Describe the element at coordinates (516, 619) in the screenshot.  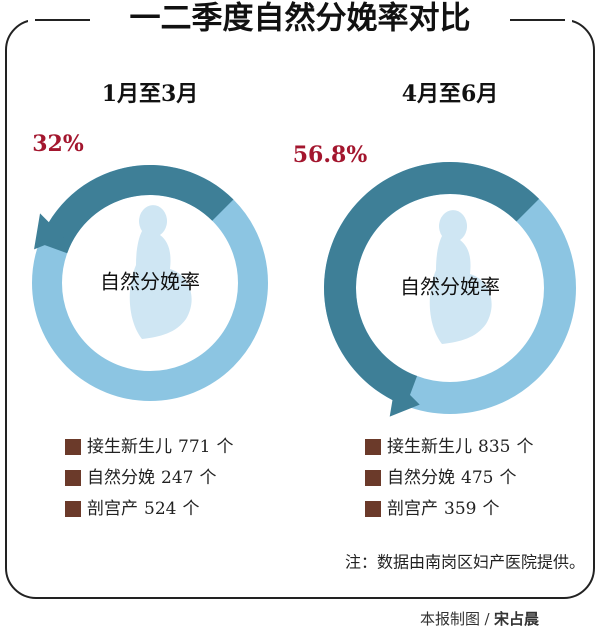
I see `credit-author: 宋占晨` at that location.